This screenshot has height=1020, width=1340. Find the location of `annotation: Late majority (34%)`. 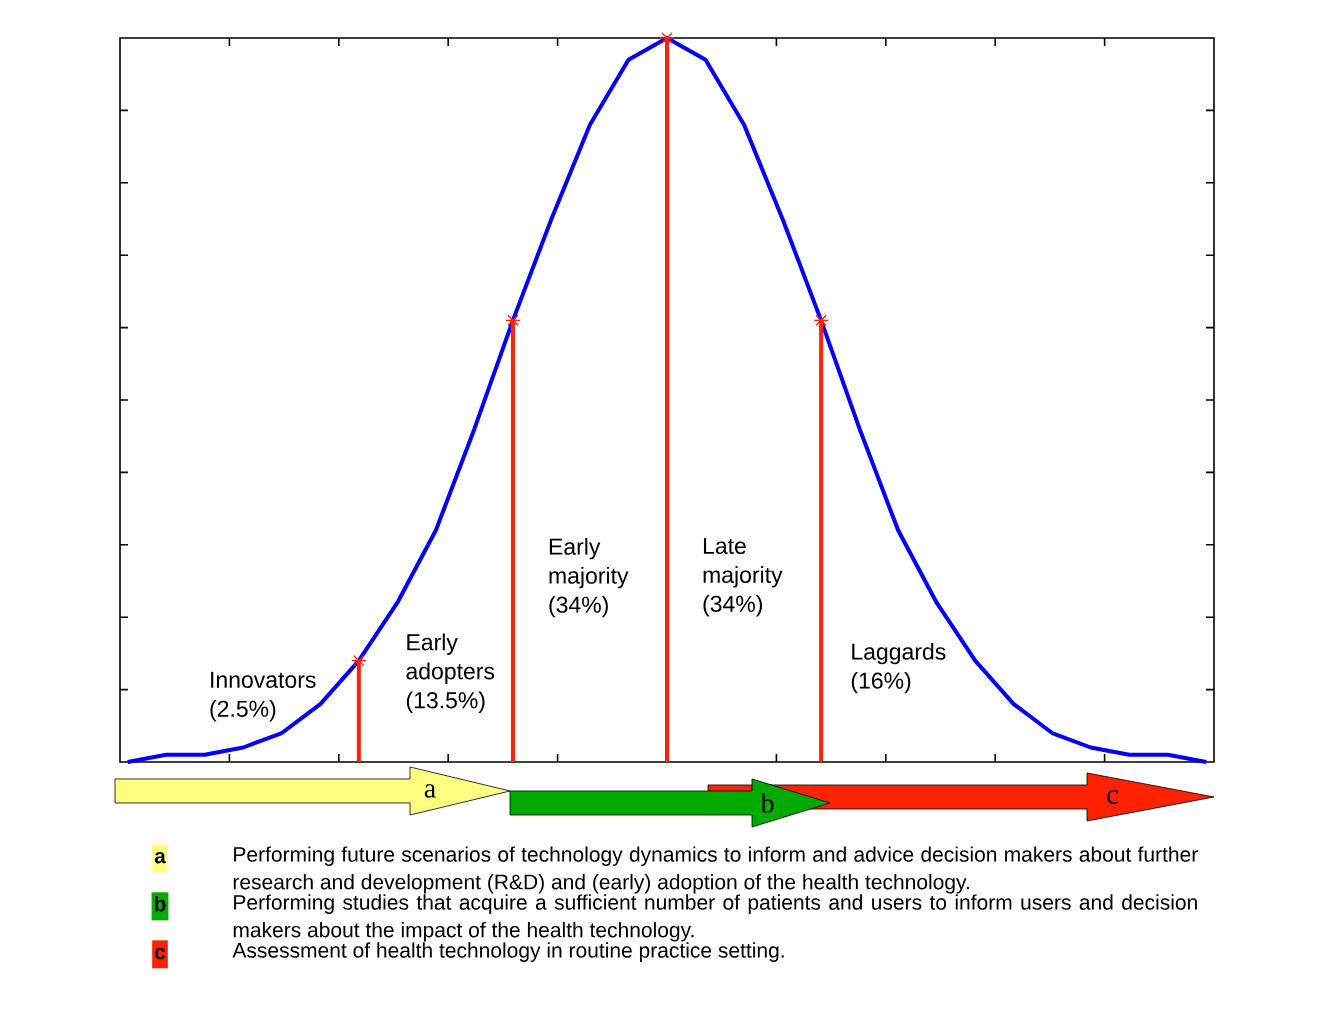

annotation: Late majority (34%) is located at coordinates (743, 577).